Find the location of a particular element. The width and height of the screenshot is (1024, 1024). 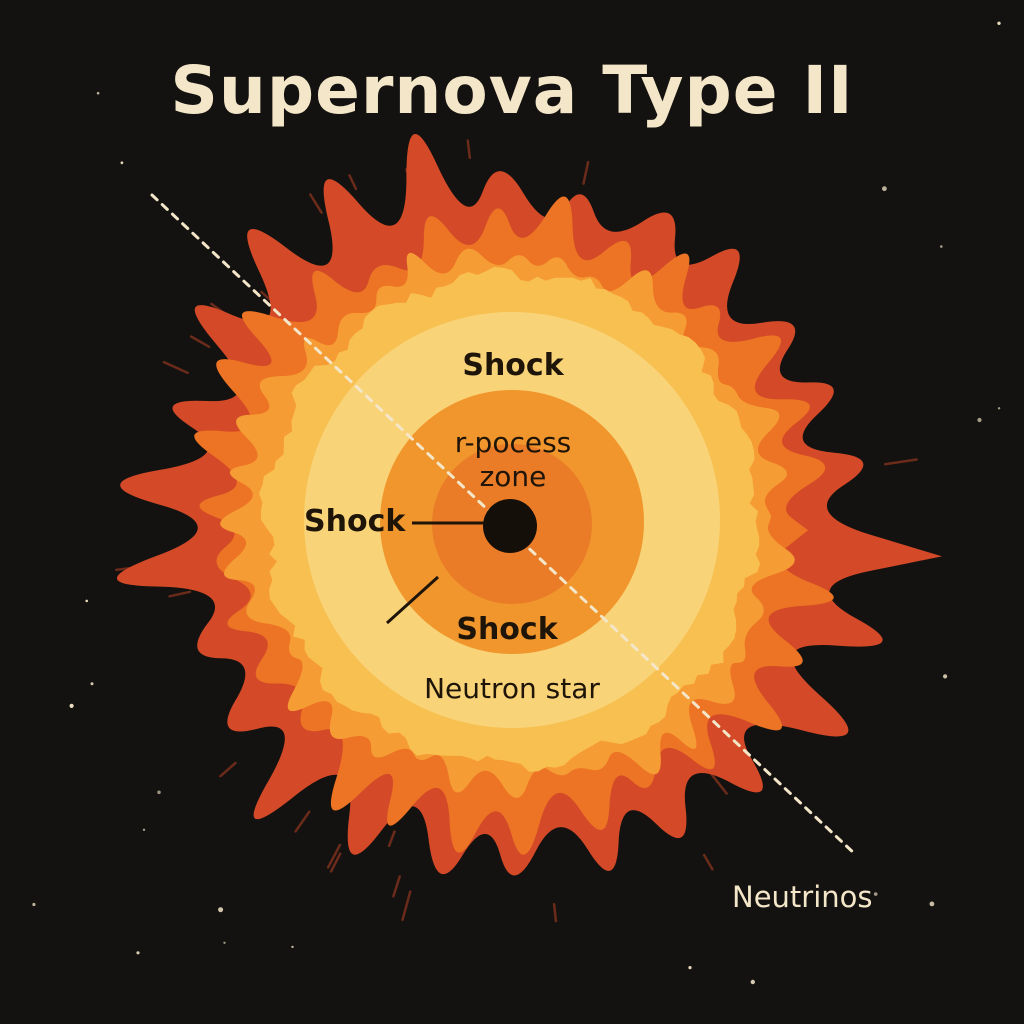

label-shock-inner: Shock is located at coordinates (507, 629).